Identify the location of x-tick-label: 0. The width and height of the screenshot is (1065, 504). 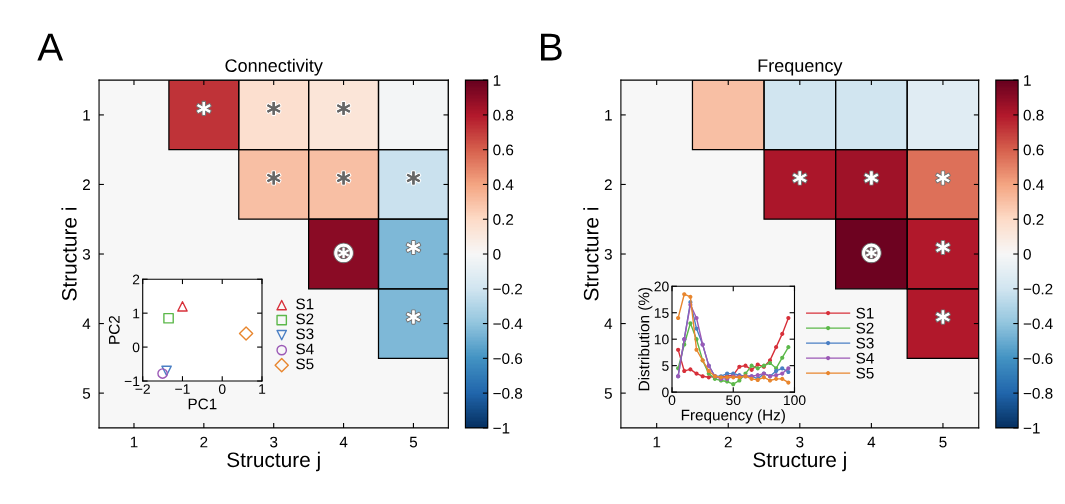
(222, 389).